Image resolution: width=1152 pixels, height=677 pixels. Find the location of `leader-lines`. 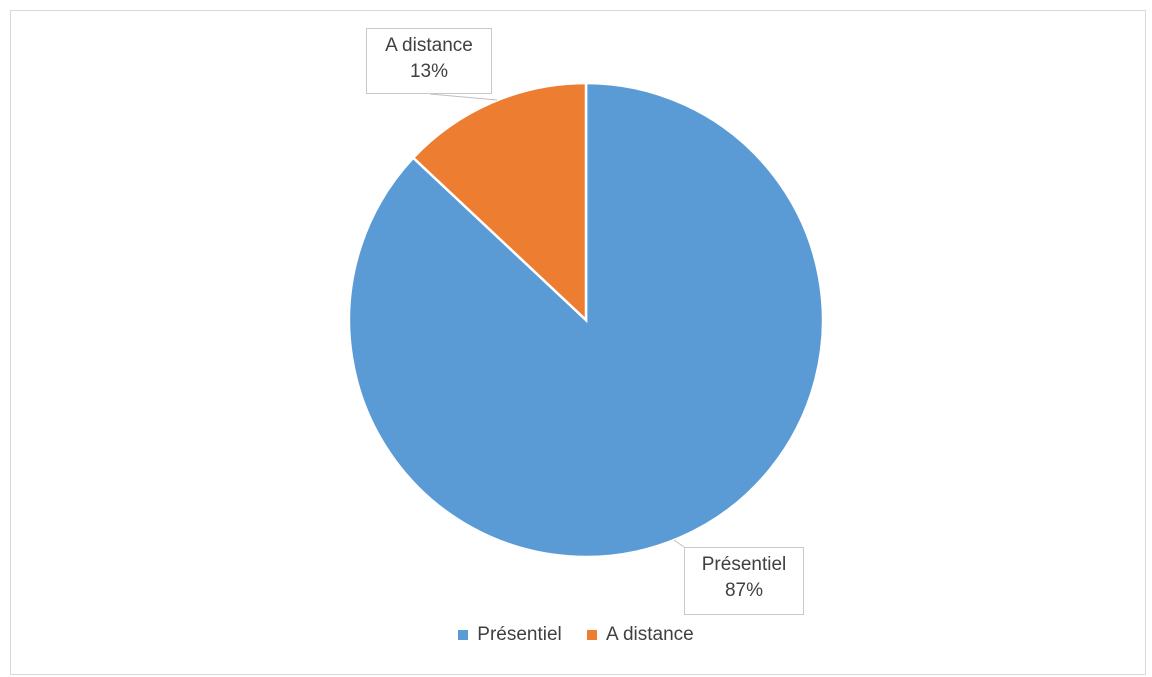

leader-lines is located at coordinates (557, 320).